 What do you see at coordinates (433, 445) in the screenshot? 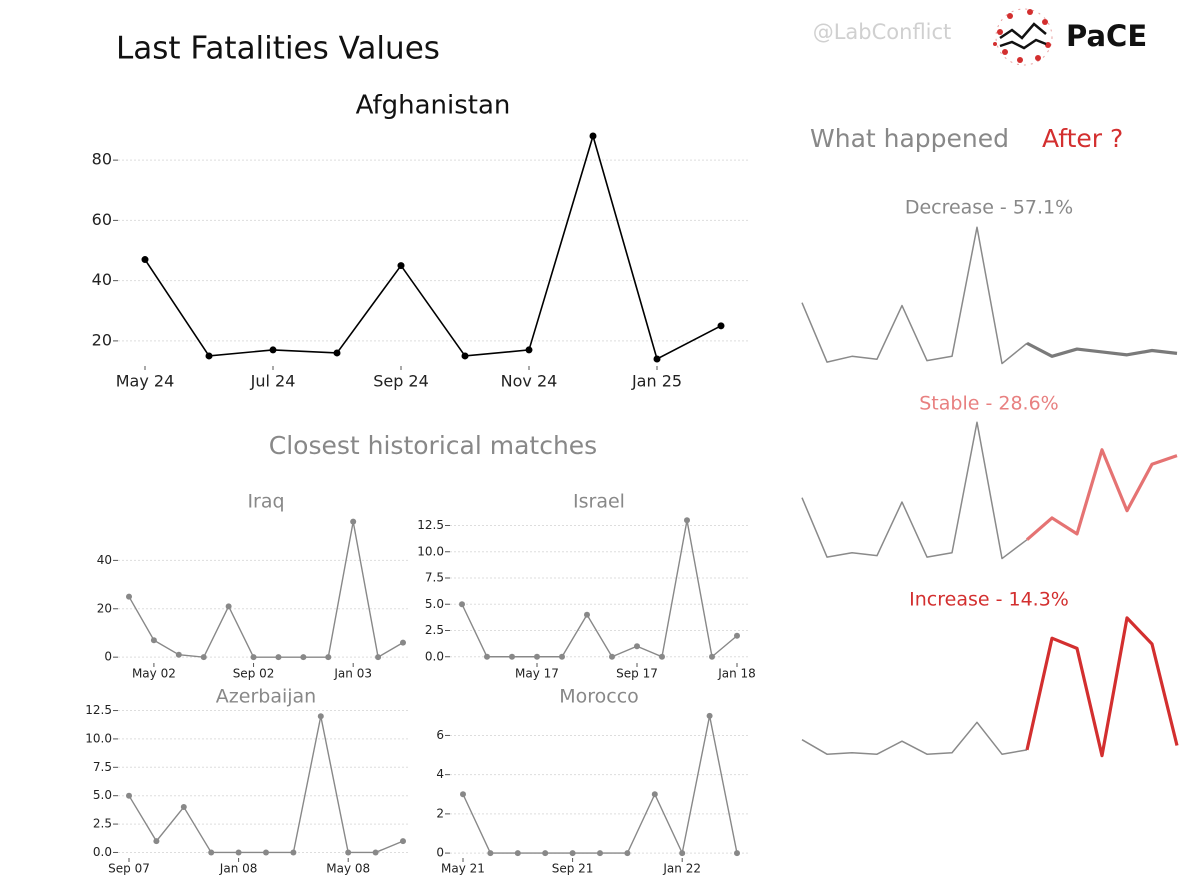
I see `matches-title: Closest historical matches` at bounding box center [433, 445].